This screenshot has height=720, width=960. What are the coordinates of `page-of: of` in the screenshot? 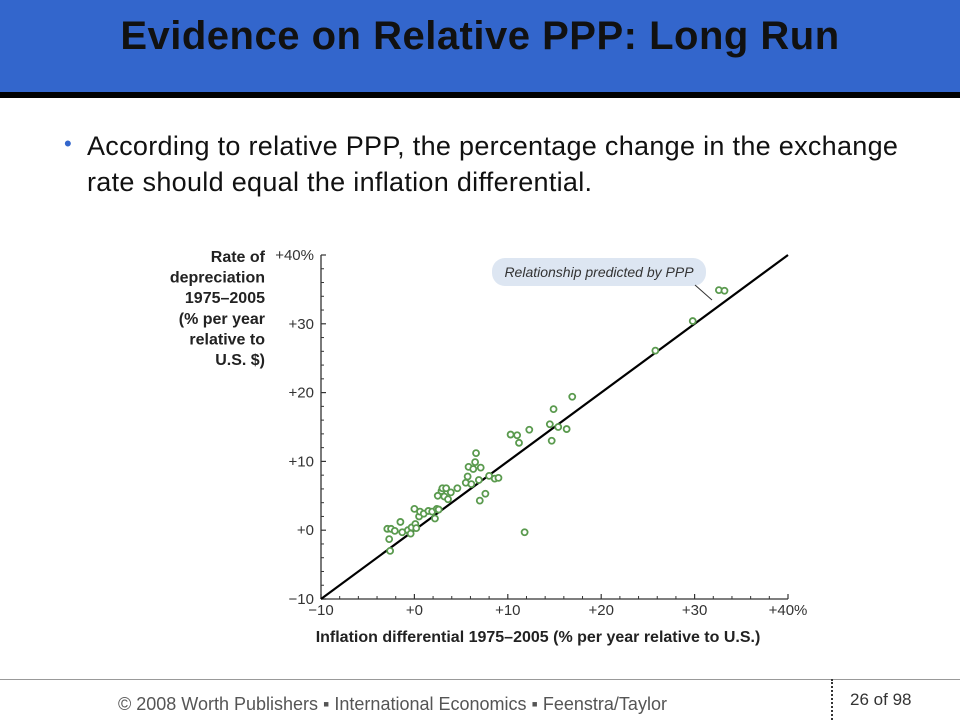 It's located at (880, 699).